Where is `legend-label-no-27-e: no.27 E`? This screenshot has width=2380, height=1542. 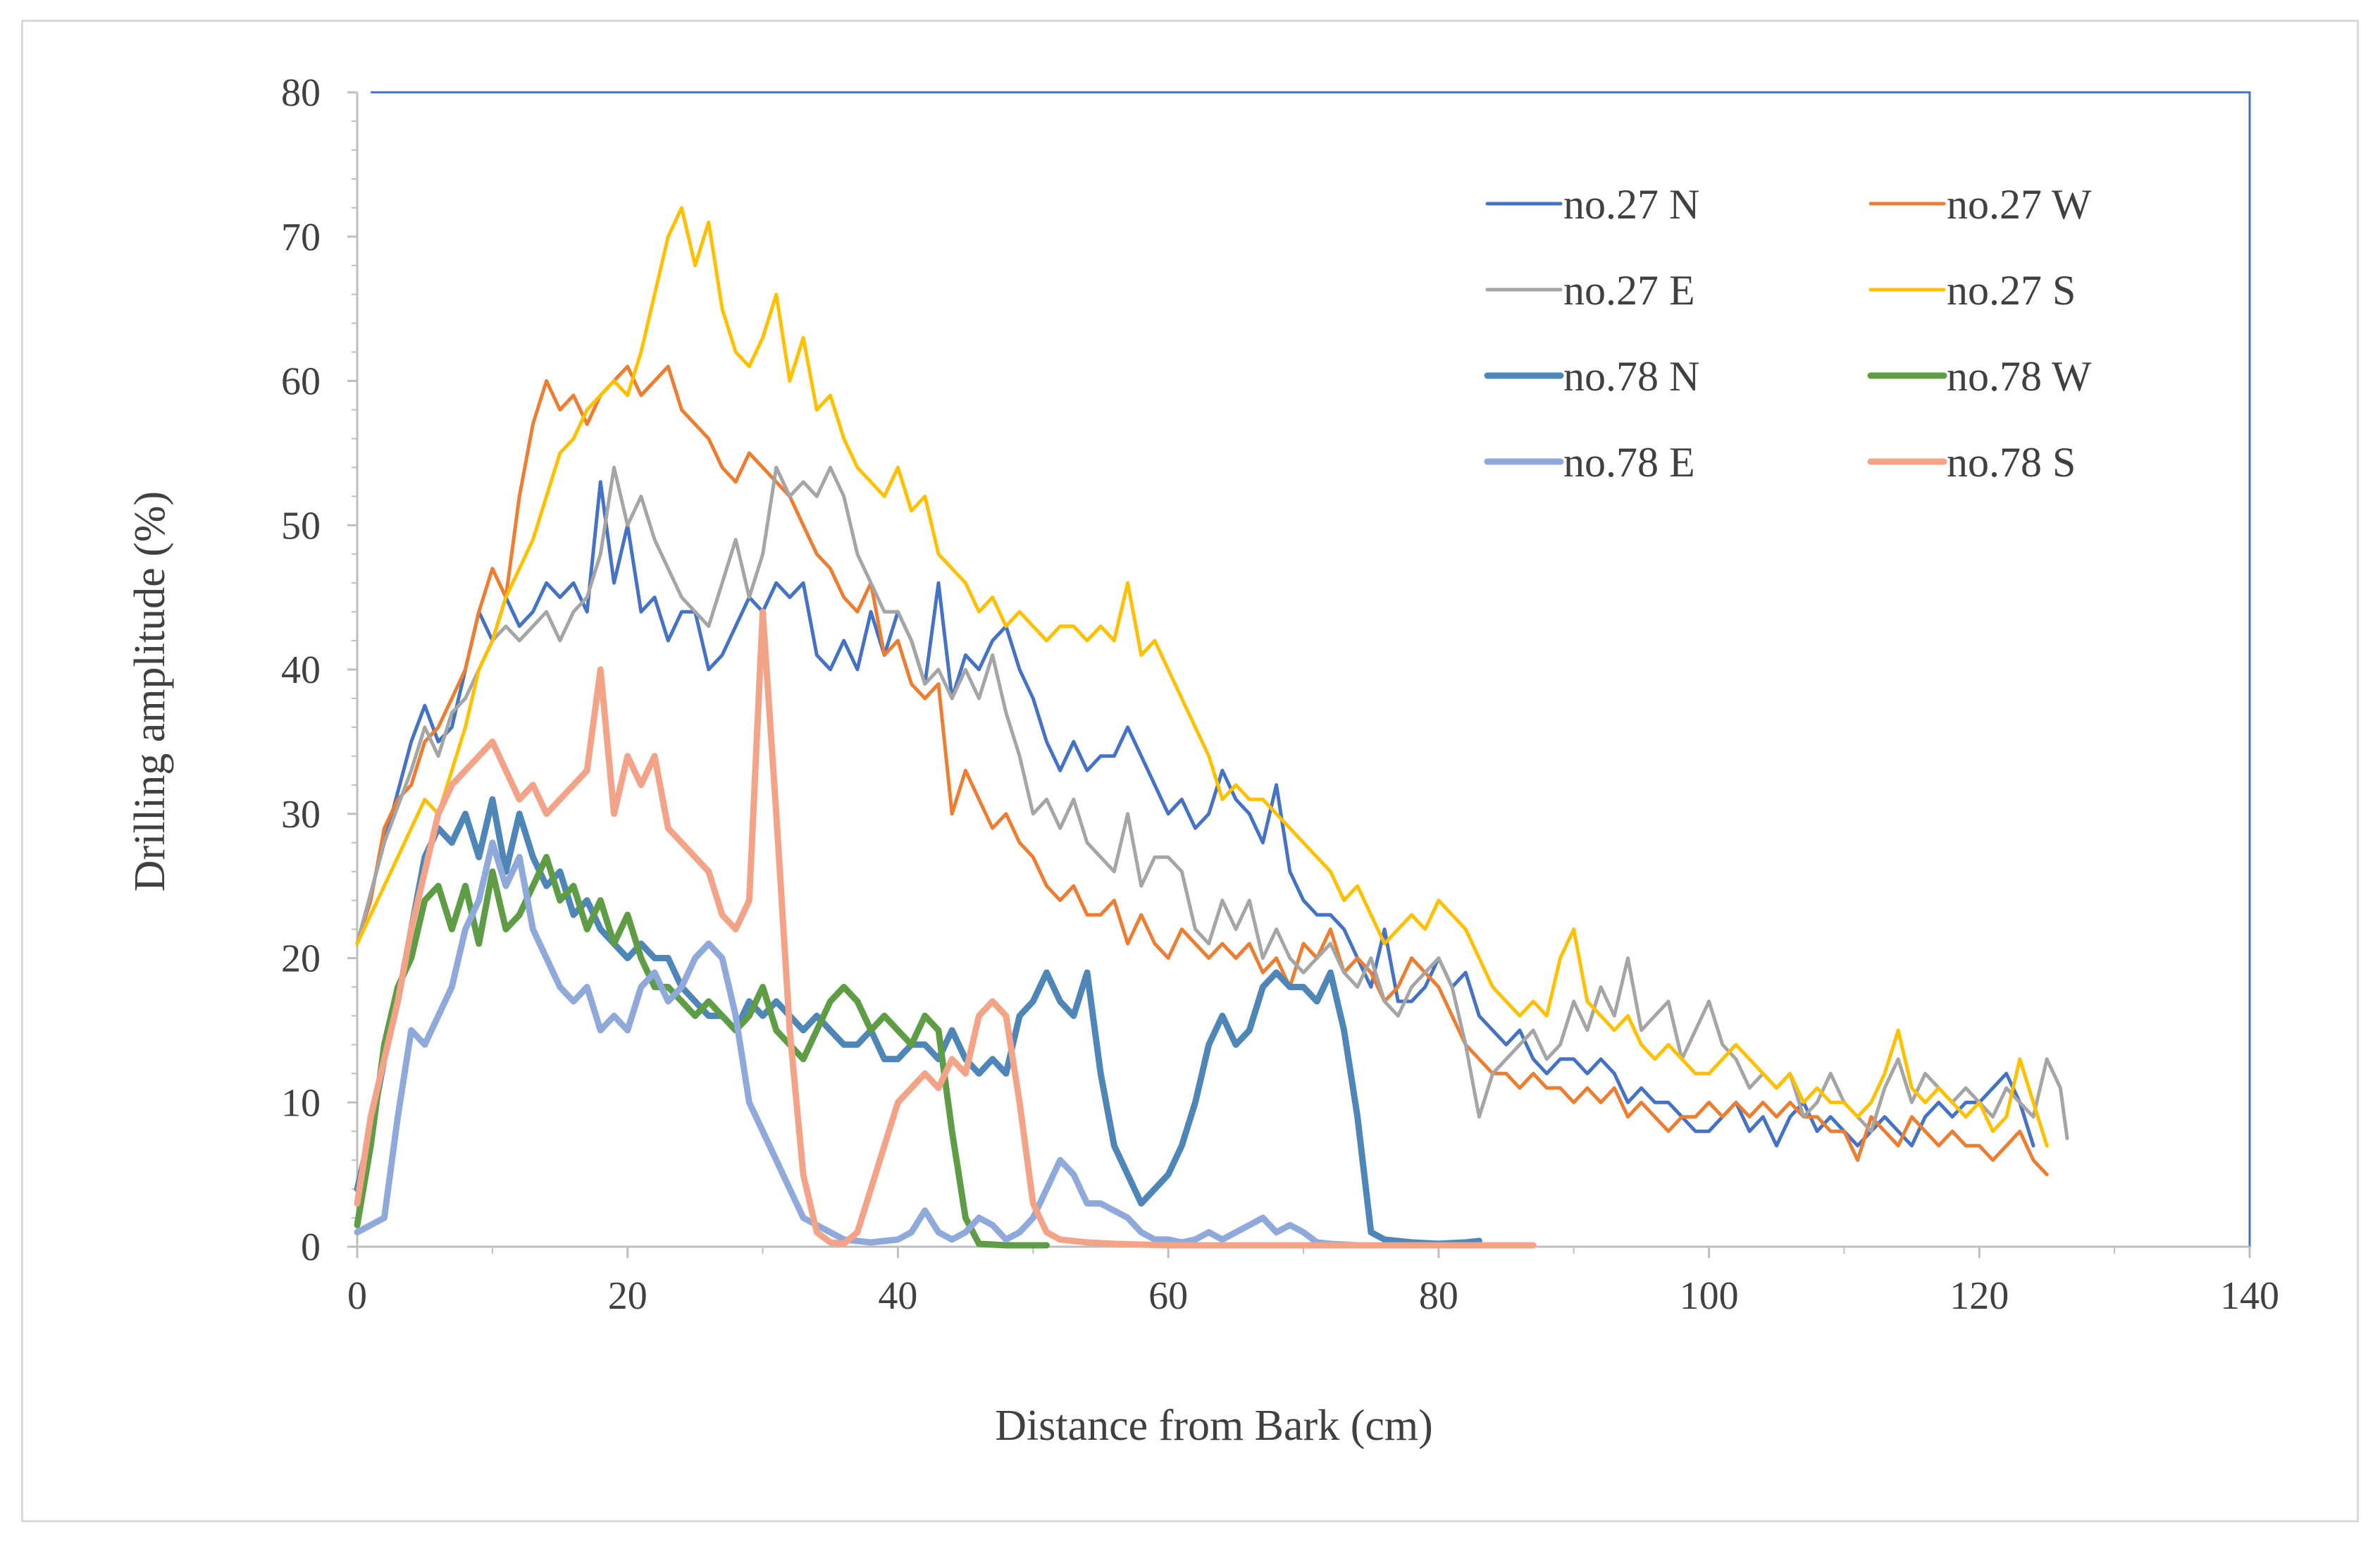
legend-label-no-27-e: no.27 E is located at coordinates (1629, 290).